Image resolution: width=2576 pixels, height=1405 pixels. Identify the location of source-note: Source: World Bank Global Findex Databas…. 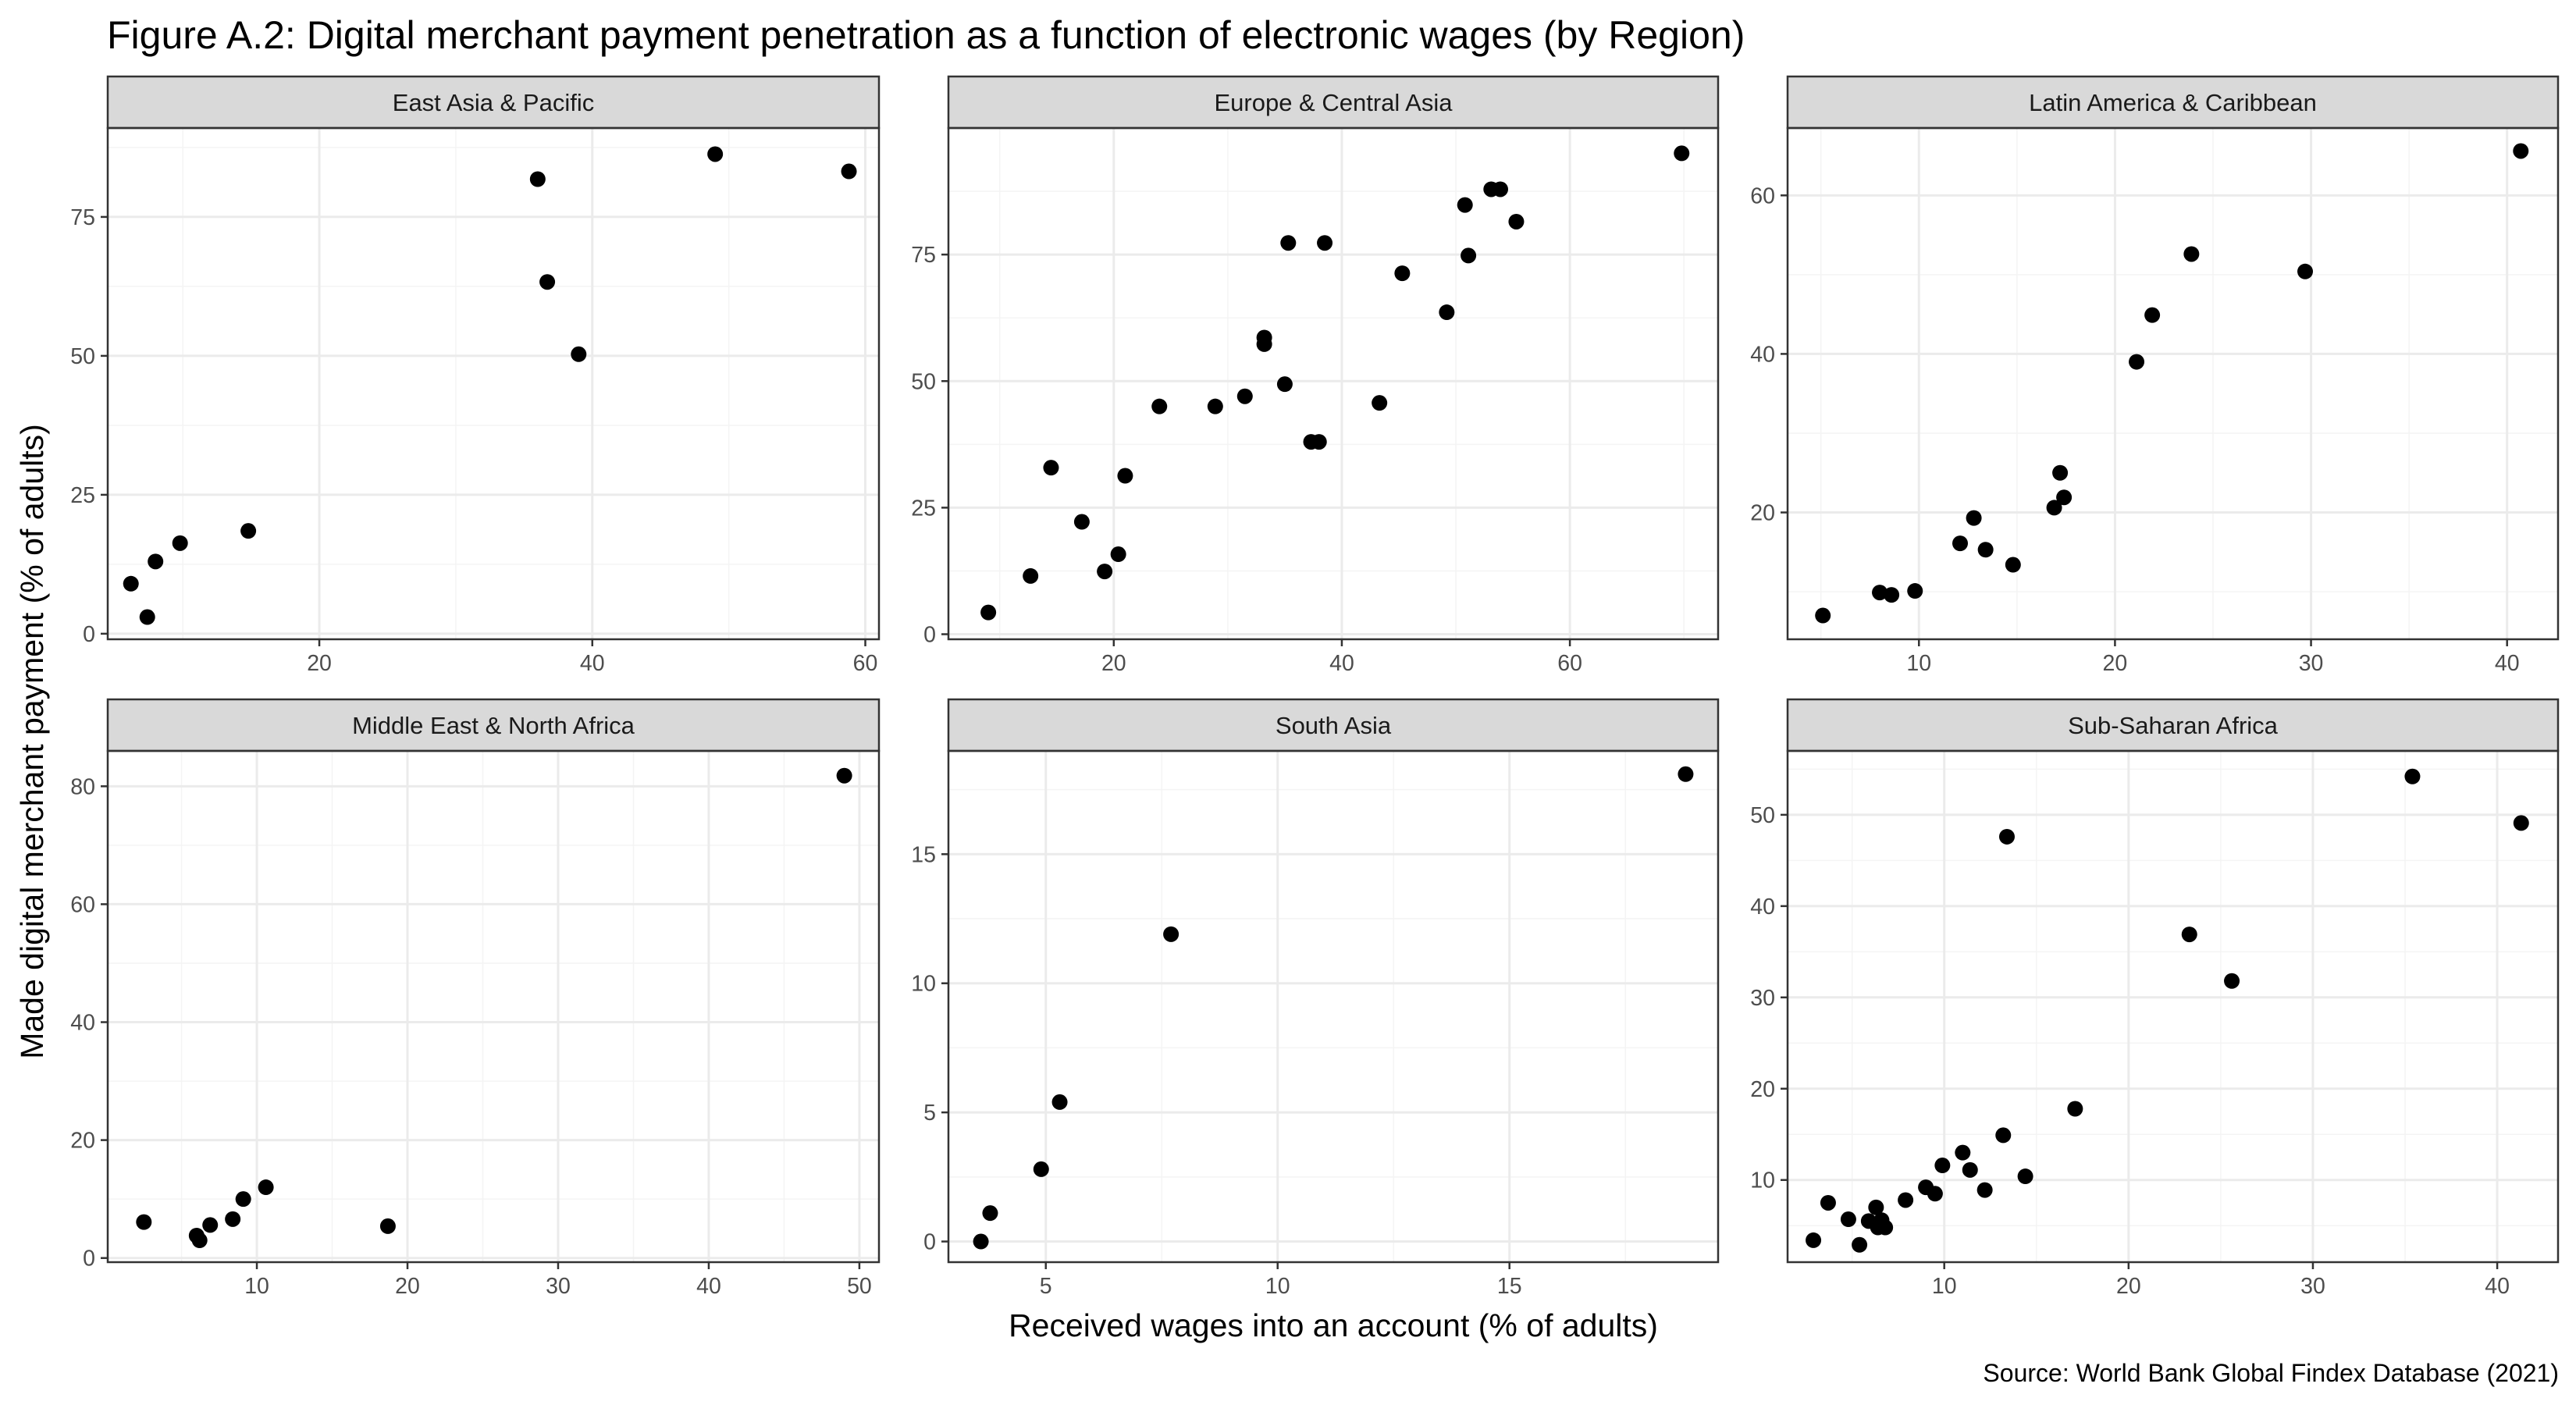
(2271, 1373).